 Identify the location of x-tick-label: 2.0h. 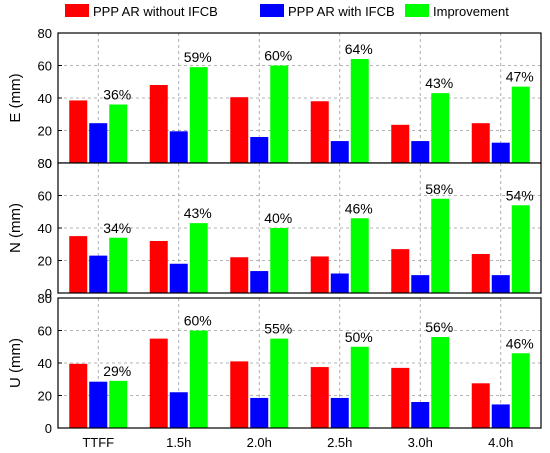
(259, 442).